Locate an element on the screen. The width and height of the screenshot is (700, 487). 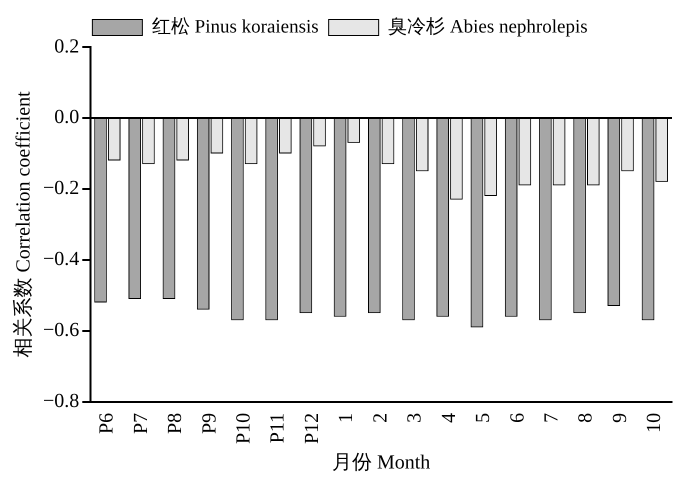
x-tick-label: P12 is located at coordinates (311, 428).